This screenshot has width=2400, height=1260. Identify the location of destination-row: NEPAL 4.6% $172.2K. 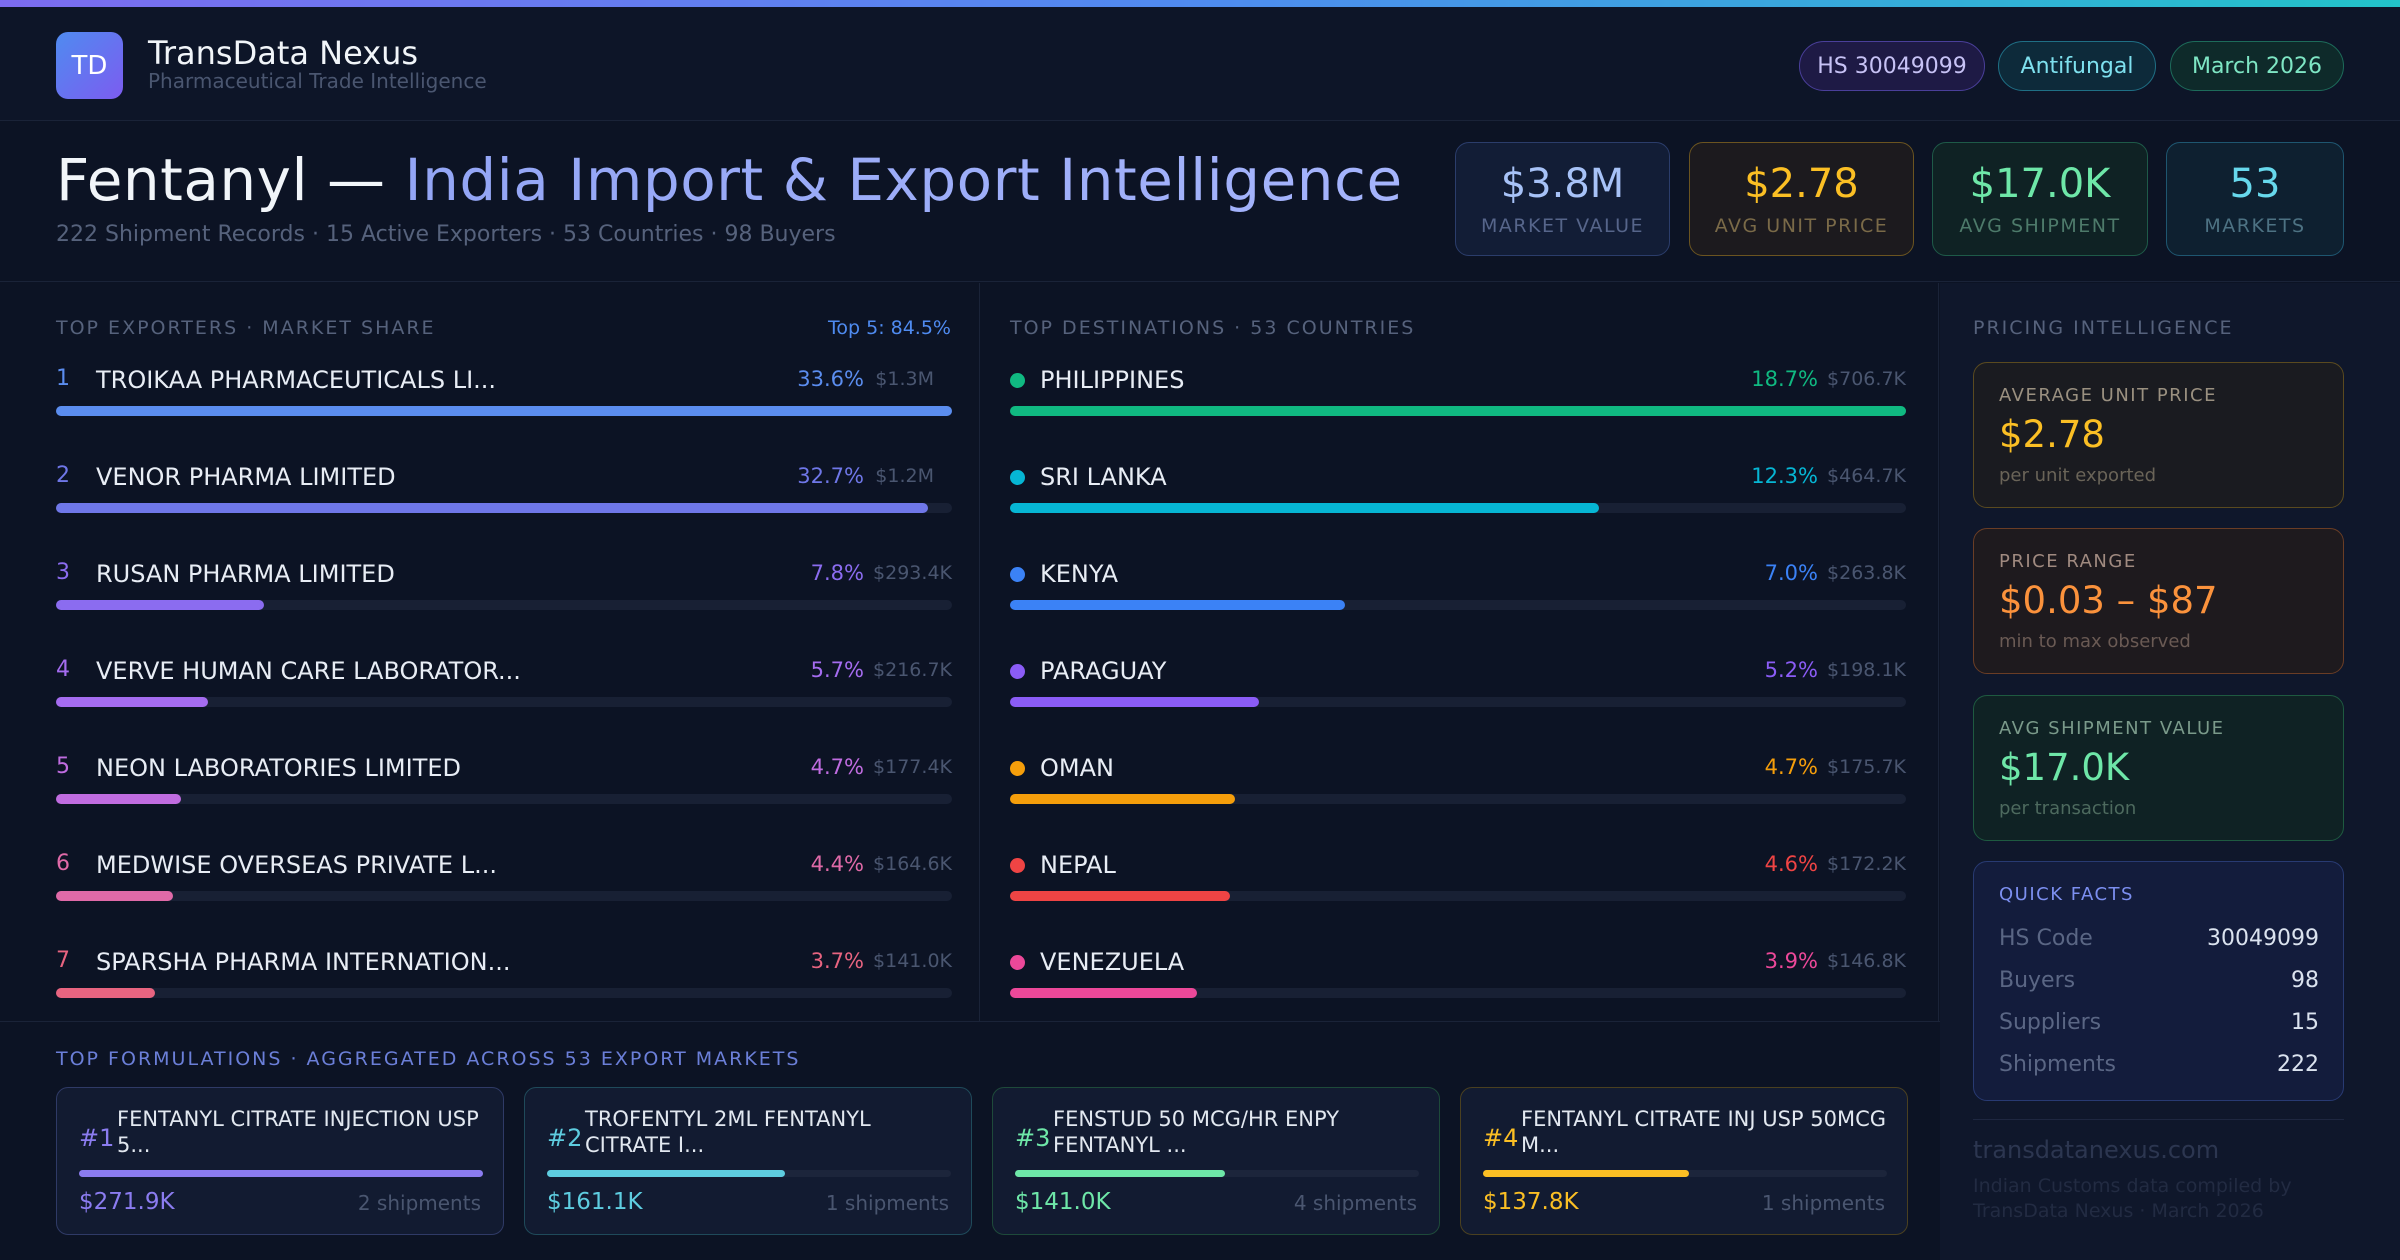
(1458, 881).